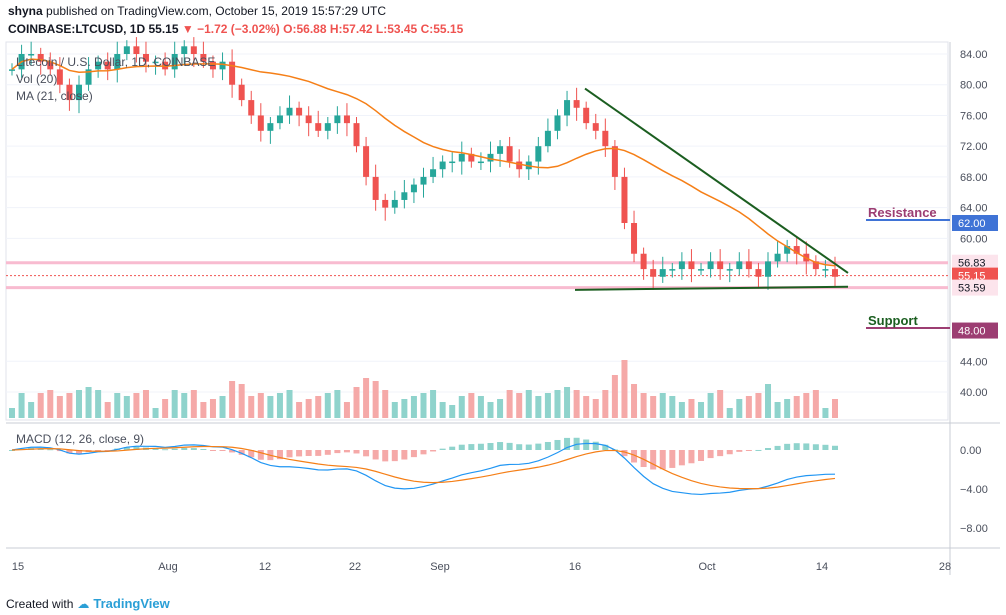 The width and height of the screenshot is (1006, 615). Describe the element at coordinates (80, 439) in the screenshot. I see `macd-legend: MACD (12, 26, close, 9)` at that location.